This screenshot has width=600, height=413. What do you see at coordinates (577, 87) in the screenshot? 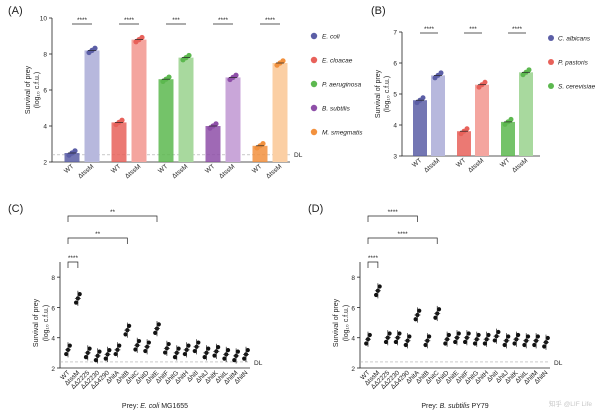
I see `panel-b-legend-entry: S. cerevisiae` at bounding box center [577, 87].